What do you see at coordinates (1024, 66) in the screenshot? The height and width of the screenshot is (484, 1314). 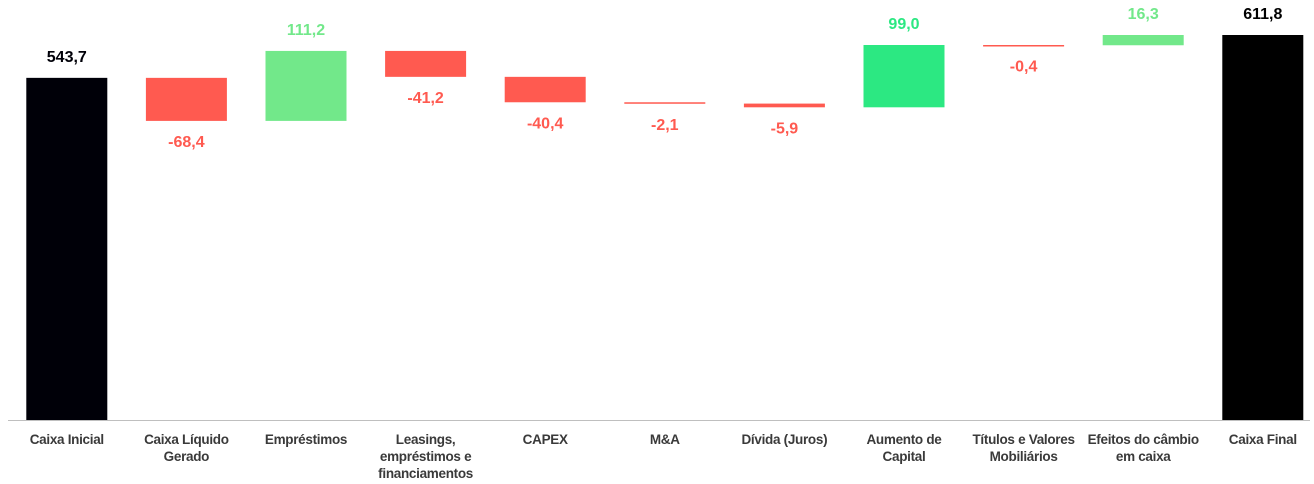 I see `data-label: -0,4` at bounding box center [1024, 66].